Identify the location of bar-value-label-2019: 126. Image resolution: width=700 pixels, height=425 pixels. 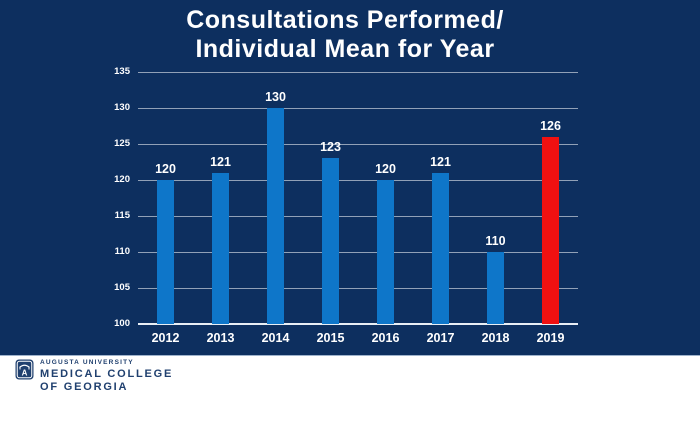
(550, 125).